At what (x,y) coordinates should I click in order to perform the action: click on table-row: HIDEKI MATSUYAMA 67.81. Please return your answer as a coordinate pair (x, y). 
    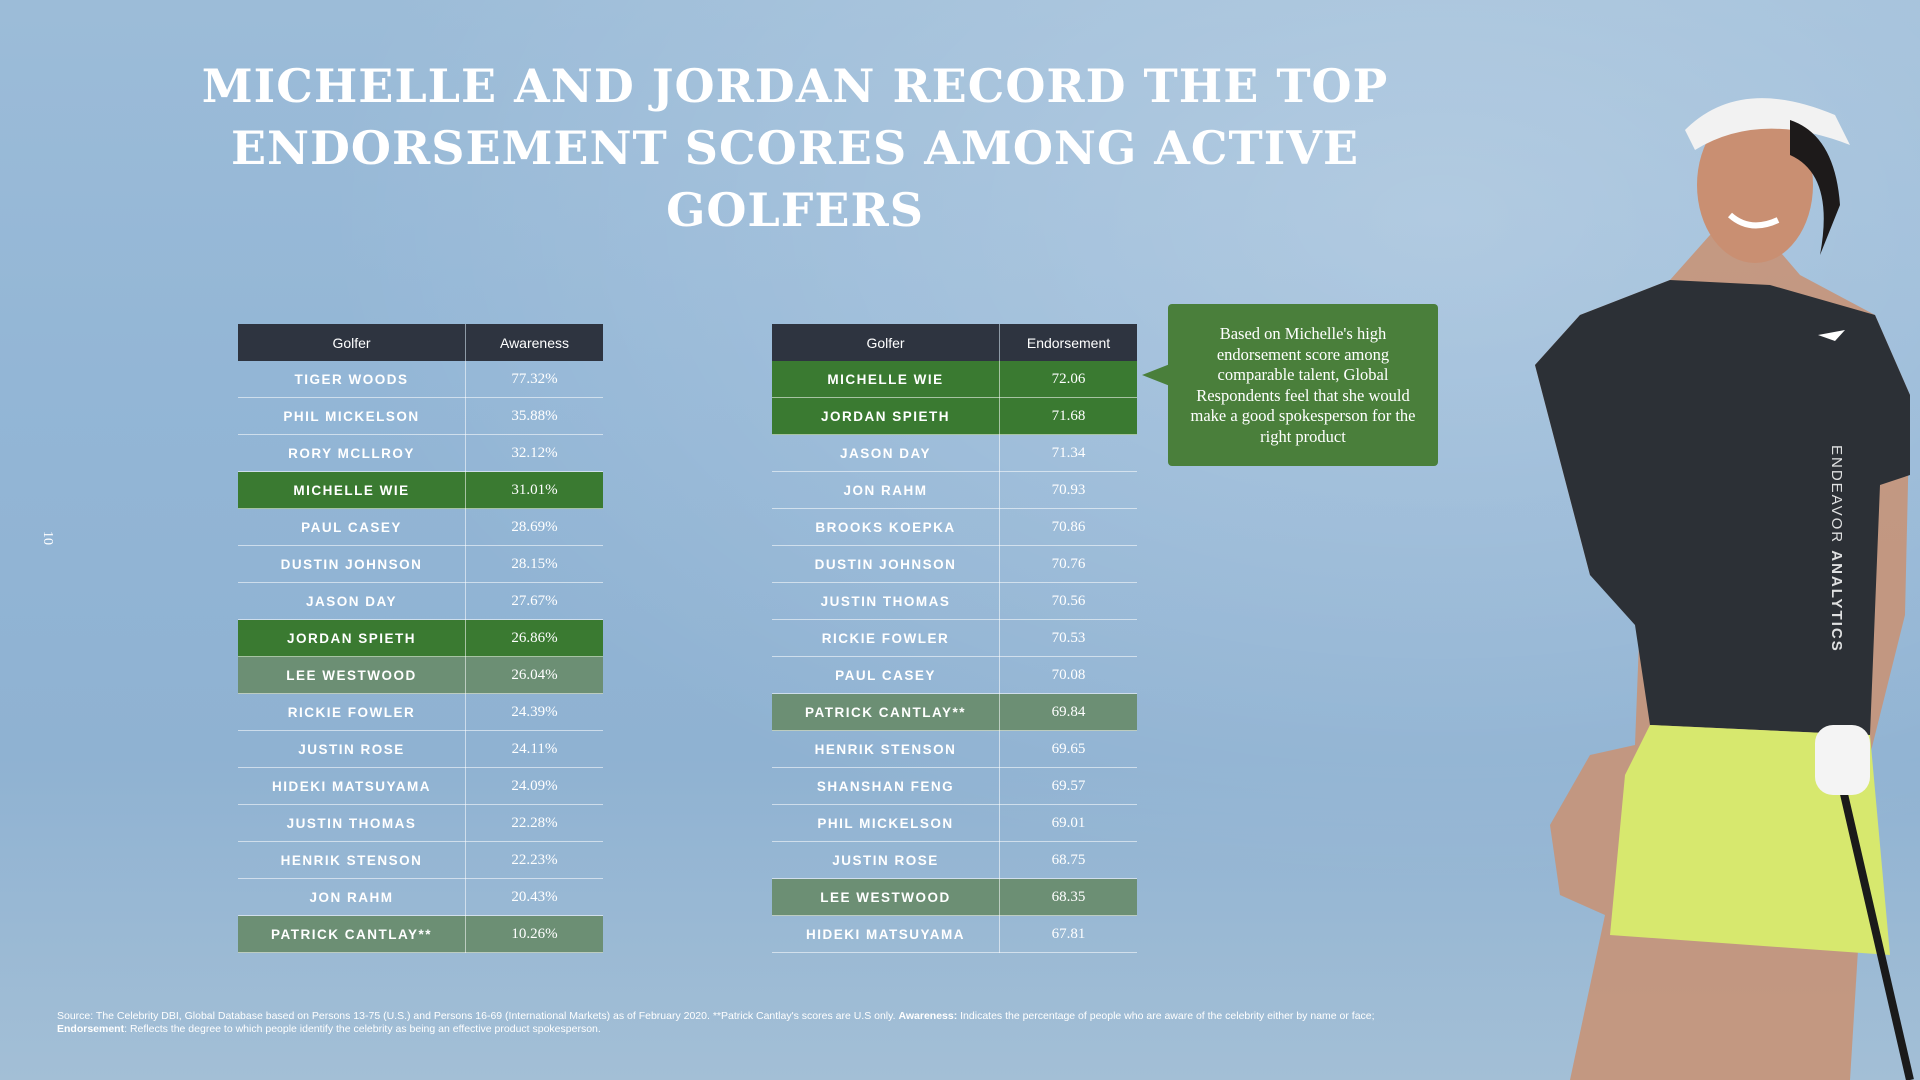
    Looking at the image, I should click on (954, 934).